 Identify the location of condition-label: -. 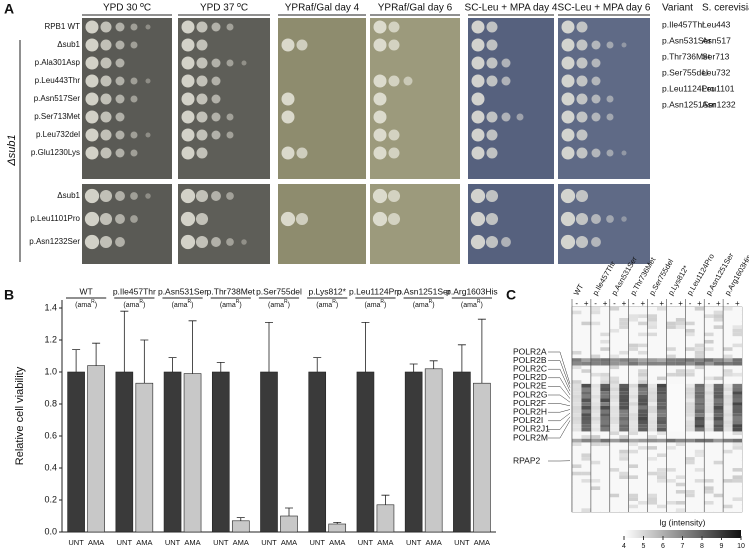
(614, 303).